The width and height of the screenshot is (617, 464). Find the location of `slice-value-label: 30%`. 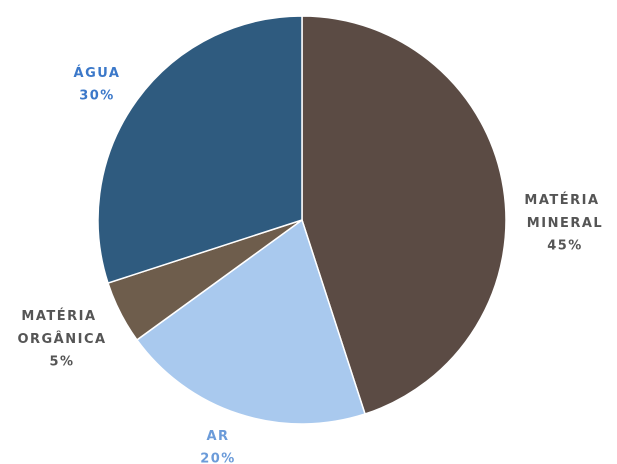

slice-value-label: 30% is located at coordinates (97, 96).